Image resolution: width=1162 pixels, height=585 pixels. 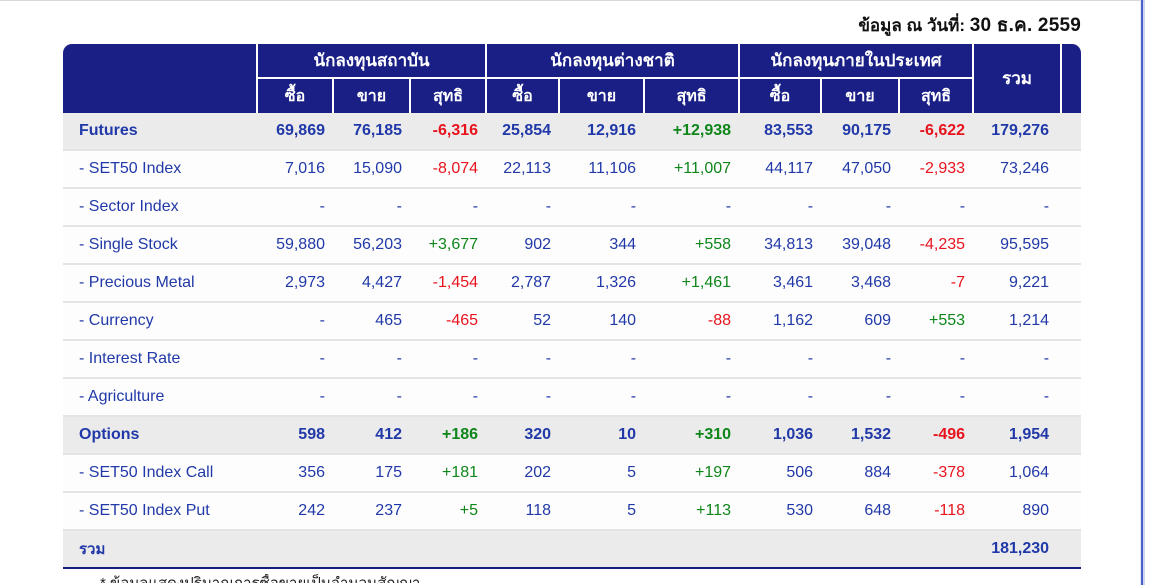 I want to click on value-cell: +11,007, so click(x=693, y=170).